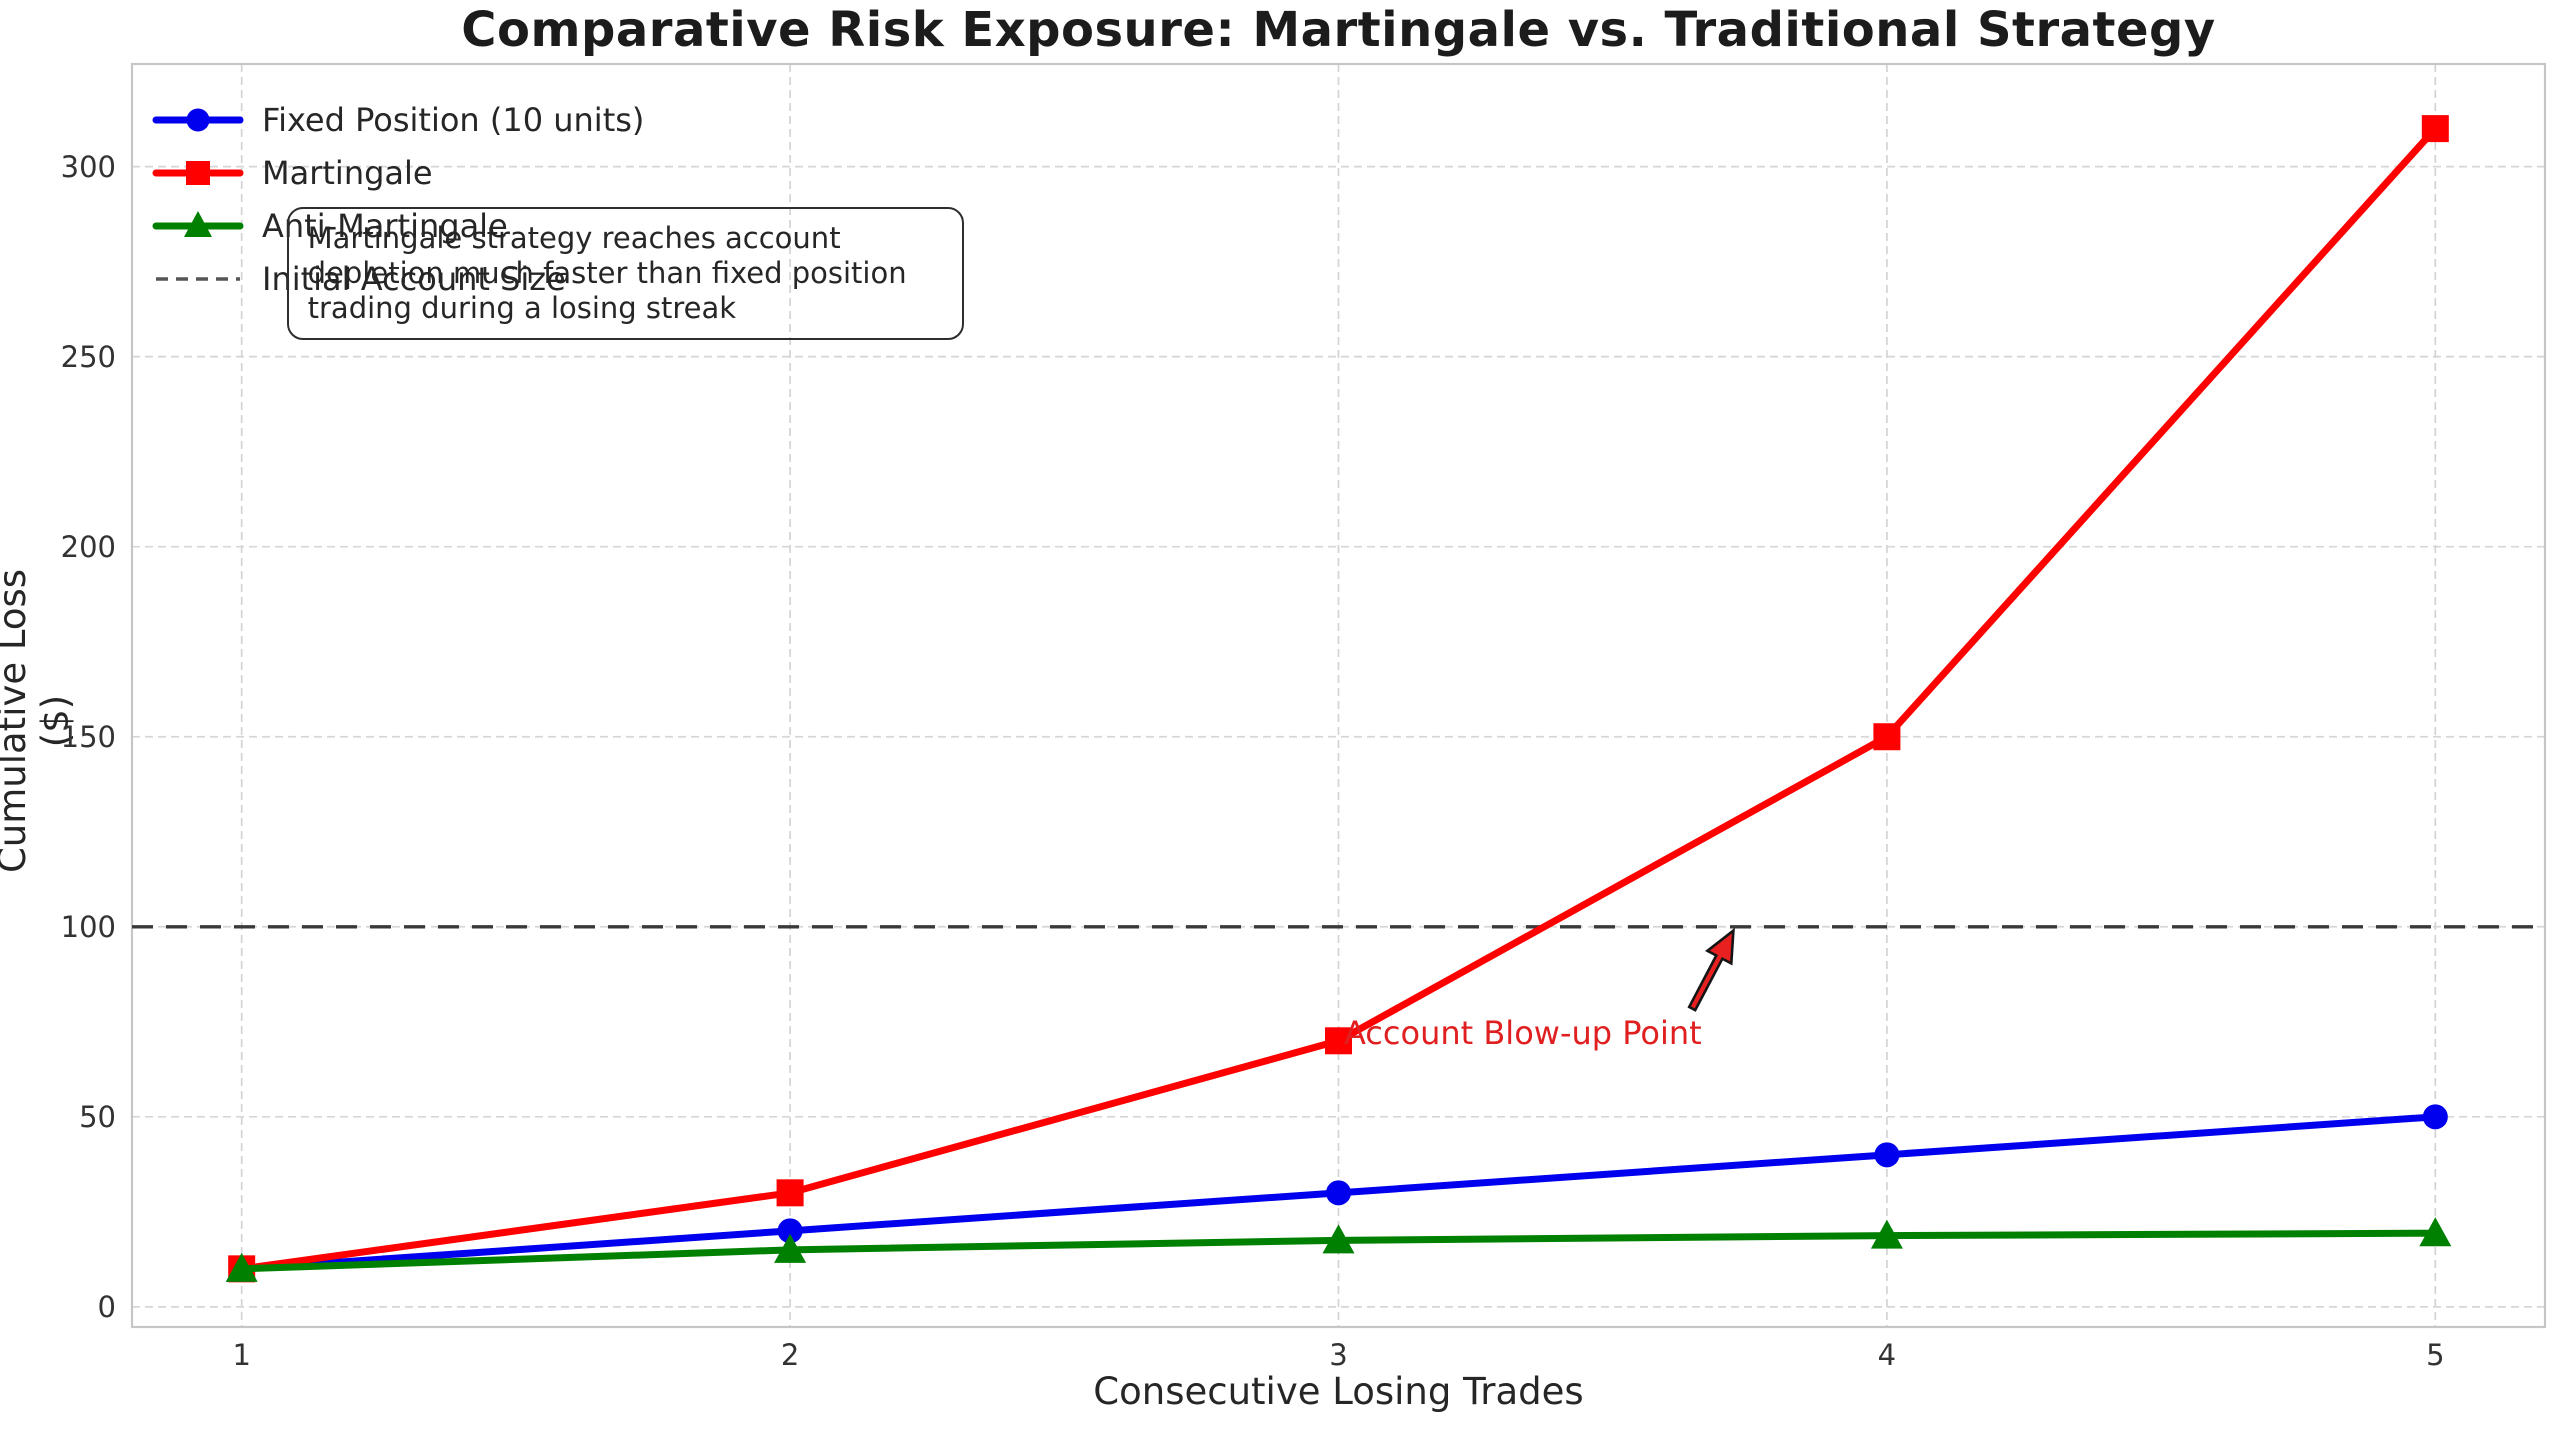 This screenshot has width=2560, height=1432. What do you see at coordinates (347, 173) in the screenshot?
I see `legend-label: Martingale` at bounding box center [347, 173].